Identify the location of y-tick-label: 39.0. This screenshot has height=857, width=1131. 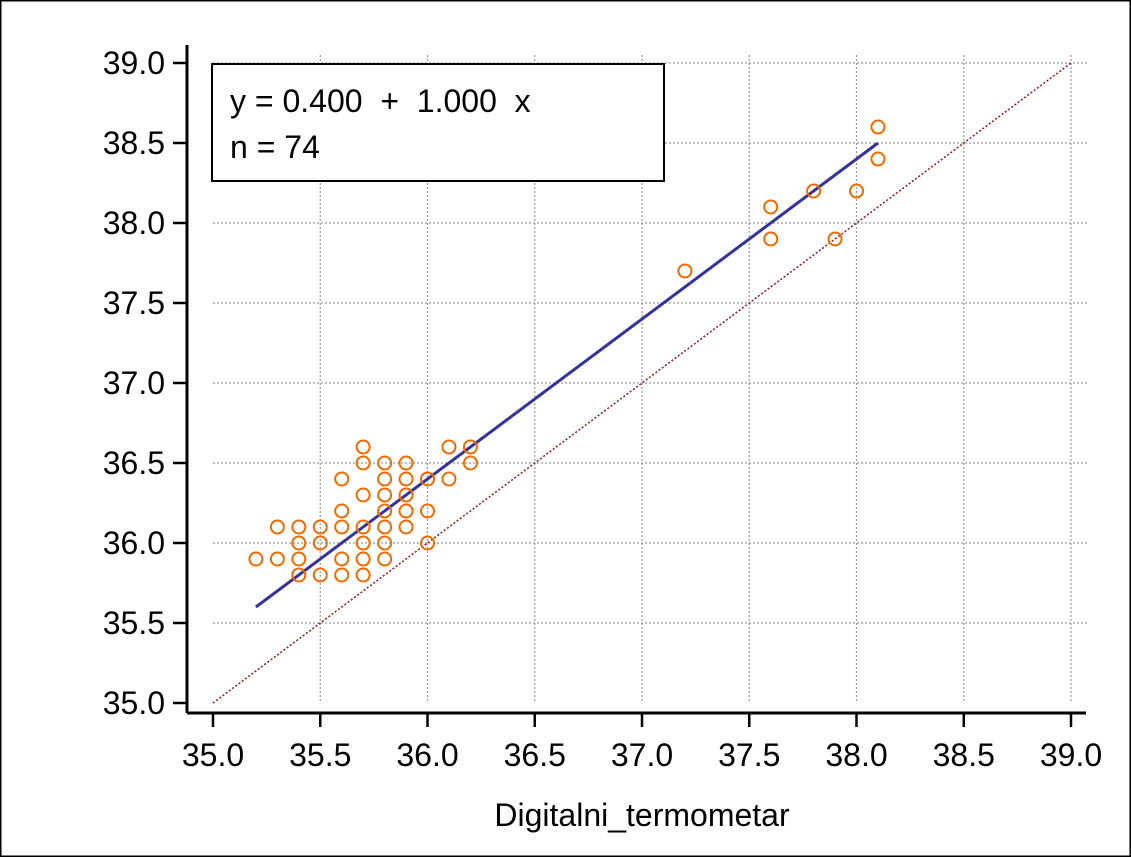
(134, 63).